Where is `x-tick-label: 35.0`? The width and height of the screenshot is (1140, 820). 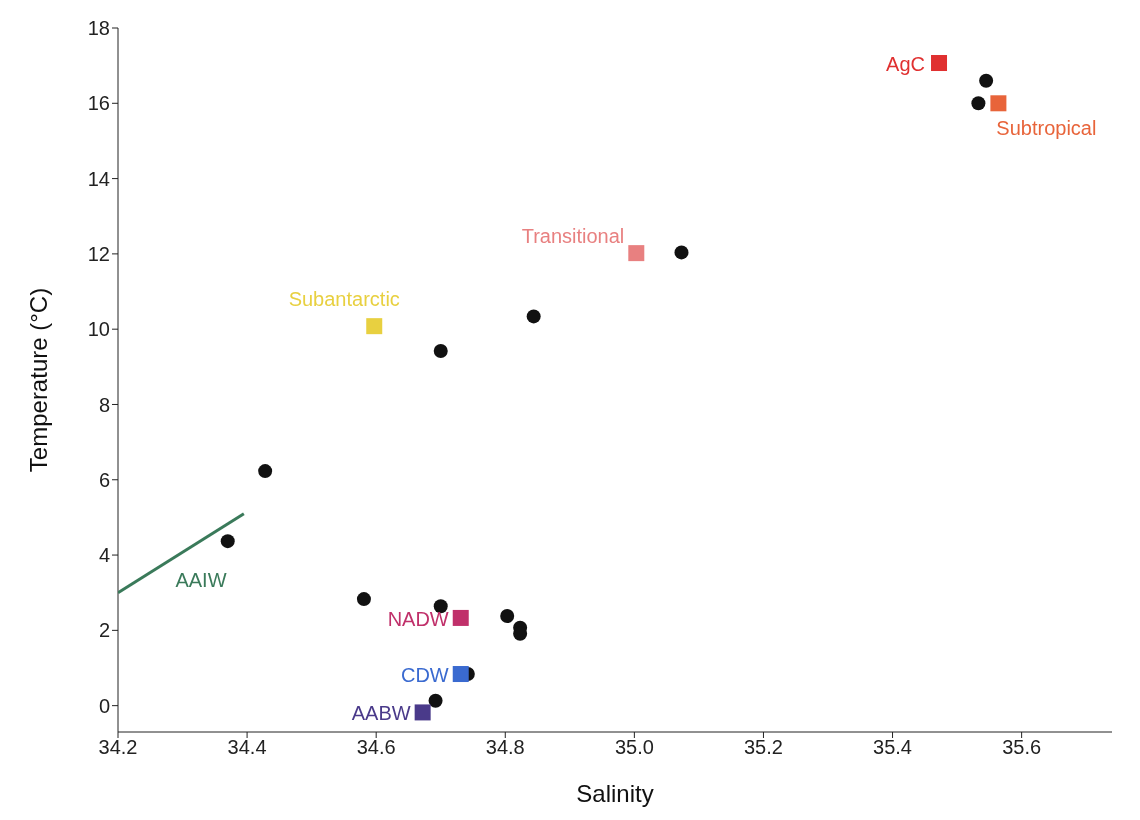 x-tick-label: 35.0 is located at coordinates (634, 747).